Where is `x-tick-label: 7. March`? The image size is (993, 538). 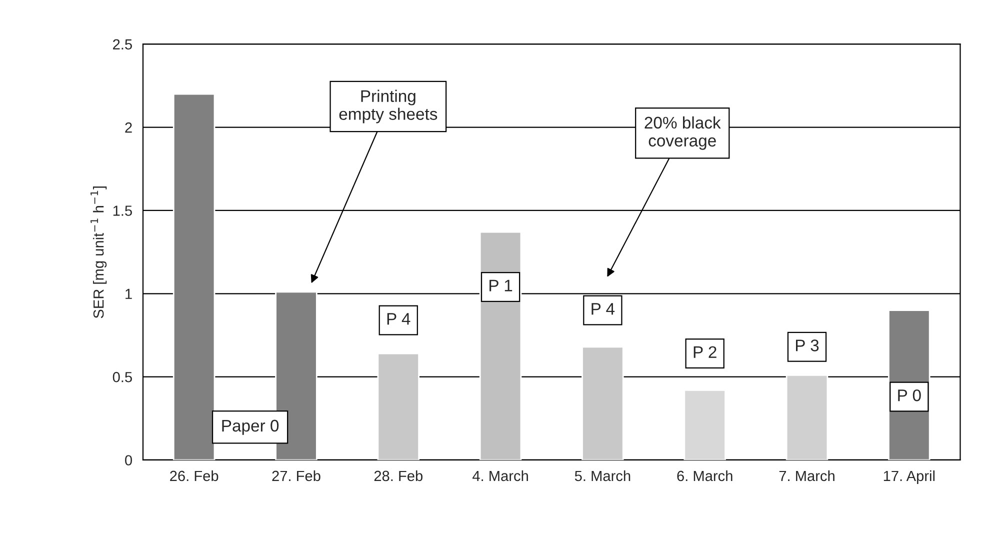
x-tick-label: 7. March is located at coordinates (806, 476).